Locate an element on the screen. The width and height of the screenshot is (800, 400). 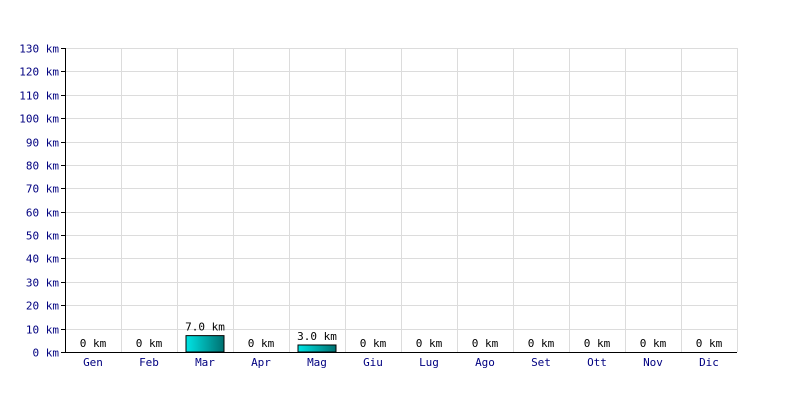
y-tick-label: 40 km is located at coordinates (42, 259).